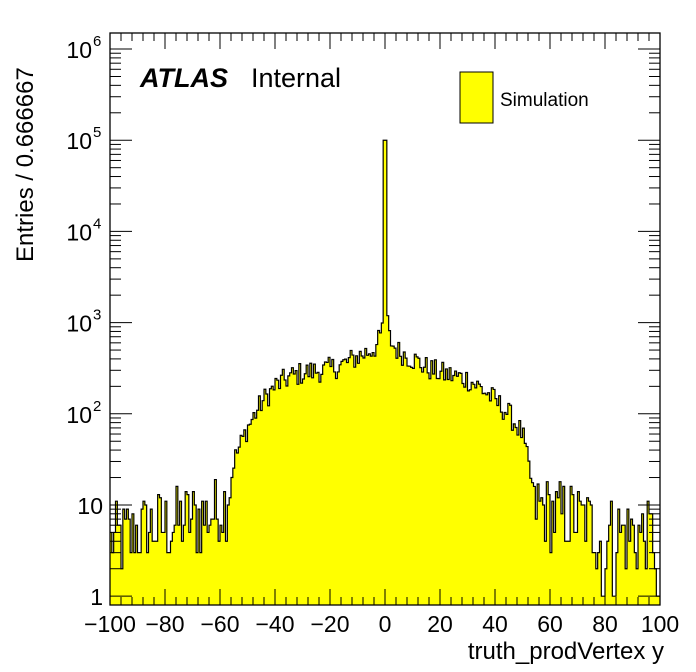  What do you see at coordinates (605, 624) in the screenshot?
I see `x-tick-label: 80` at bounding box center [605, 624].